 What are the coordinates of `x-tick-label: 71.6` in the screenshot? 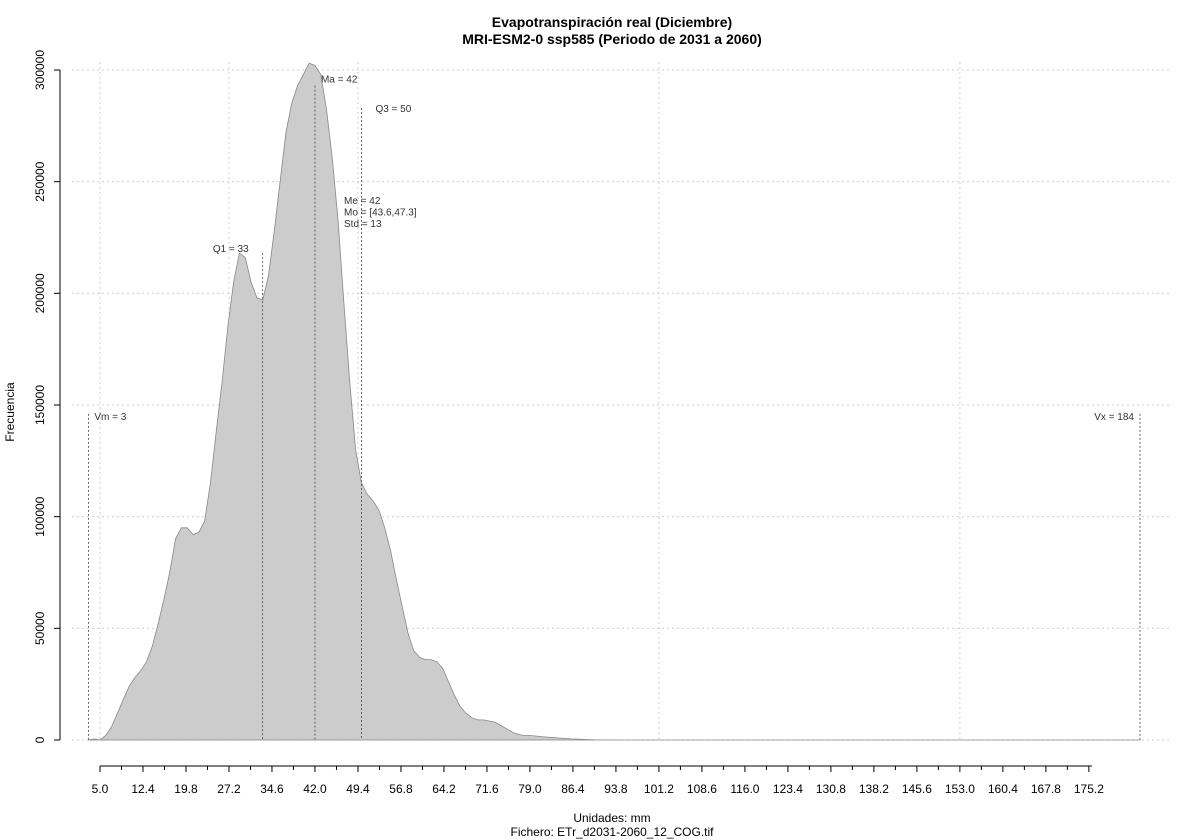 It's located at (487, 789).